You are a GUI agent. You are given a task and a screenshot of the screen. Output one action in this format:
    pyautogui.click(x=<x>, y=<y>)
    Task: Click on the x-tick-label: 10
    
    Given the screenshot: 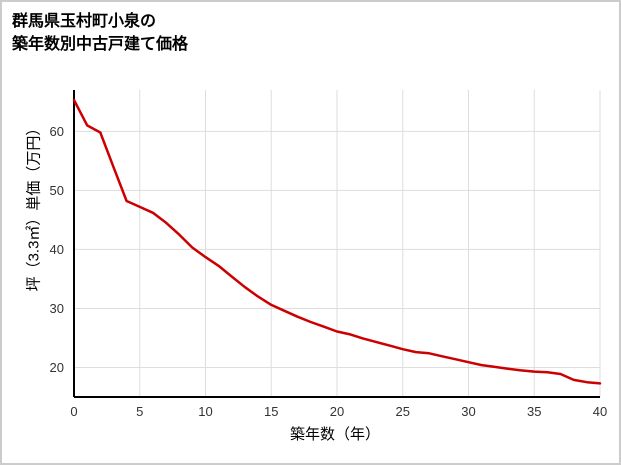 What is the action you would take?
    pyautogui.click(x=205, y=411)
    